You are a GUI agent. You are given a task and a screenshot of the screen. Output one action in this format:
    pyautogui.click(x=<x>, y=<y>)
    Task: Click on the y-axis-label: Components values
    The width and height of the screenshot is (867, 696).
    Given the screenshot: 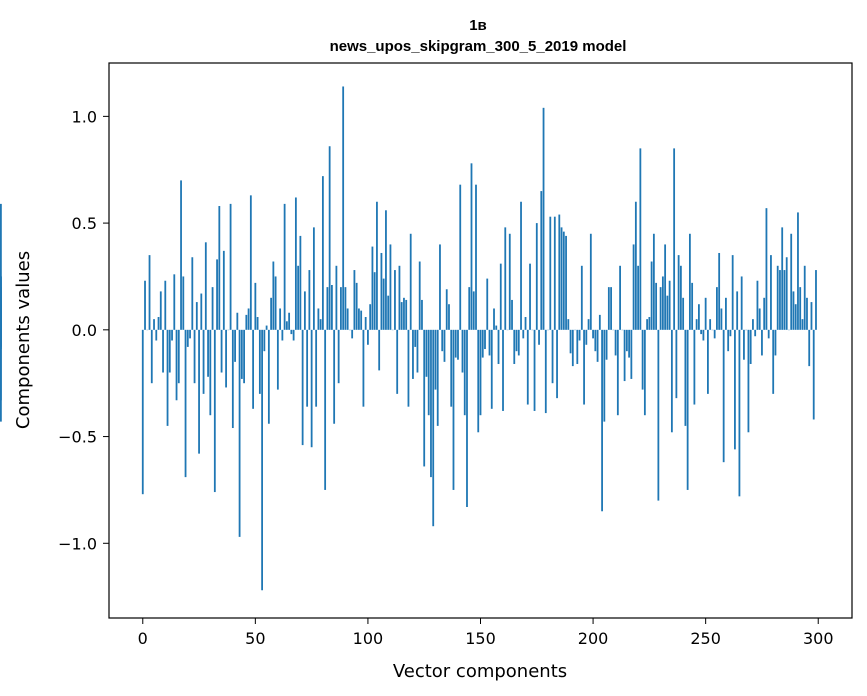 What is the action you would take?
    pyautogui.click(x=23, y=340)
    